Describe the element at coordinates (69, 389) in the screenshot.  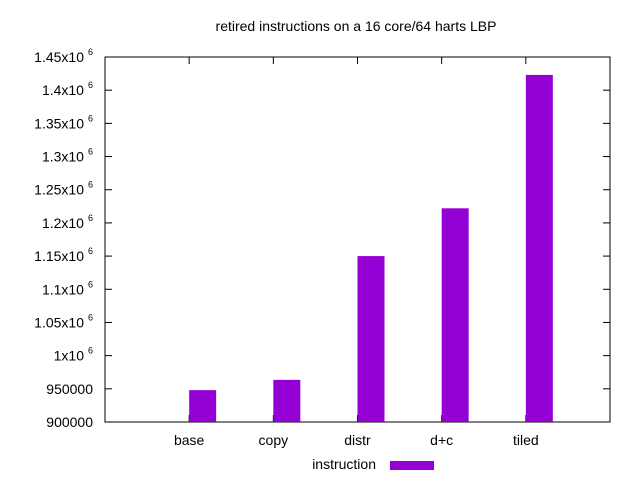
I see `y-tick-label: 950000` at that location.